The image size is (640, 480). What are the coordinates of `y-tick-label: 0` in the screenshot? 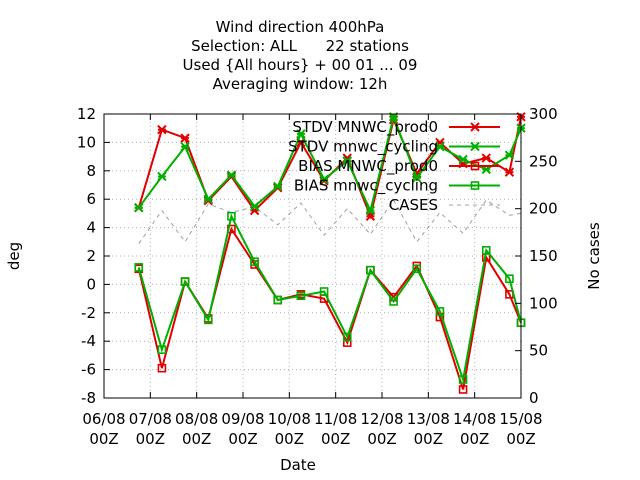 It's located at (91, 284).